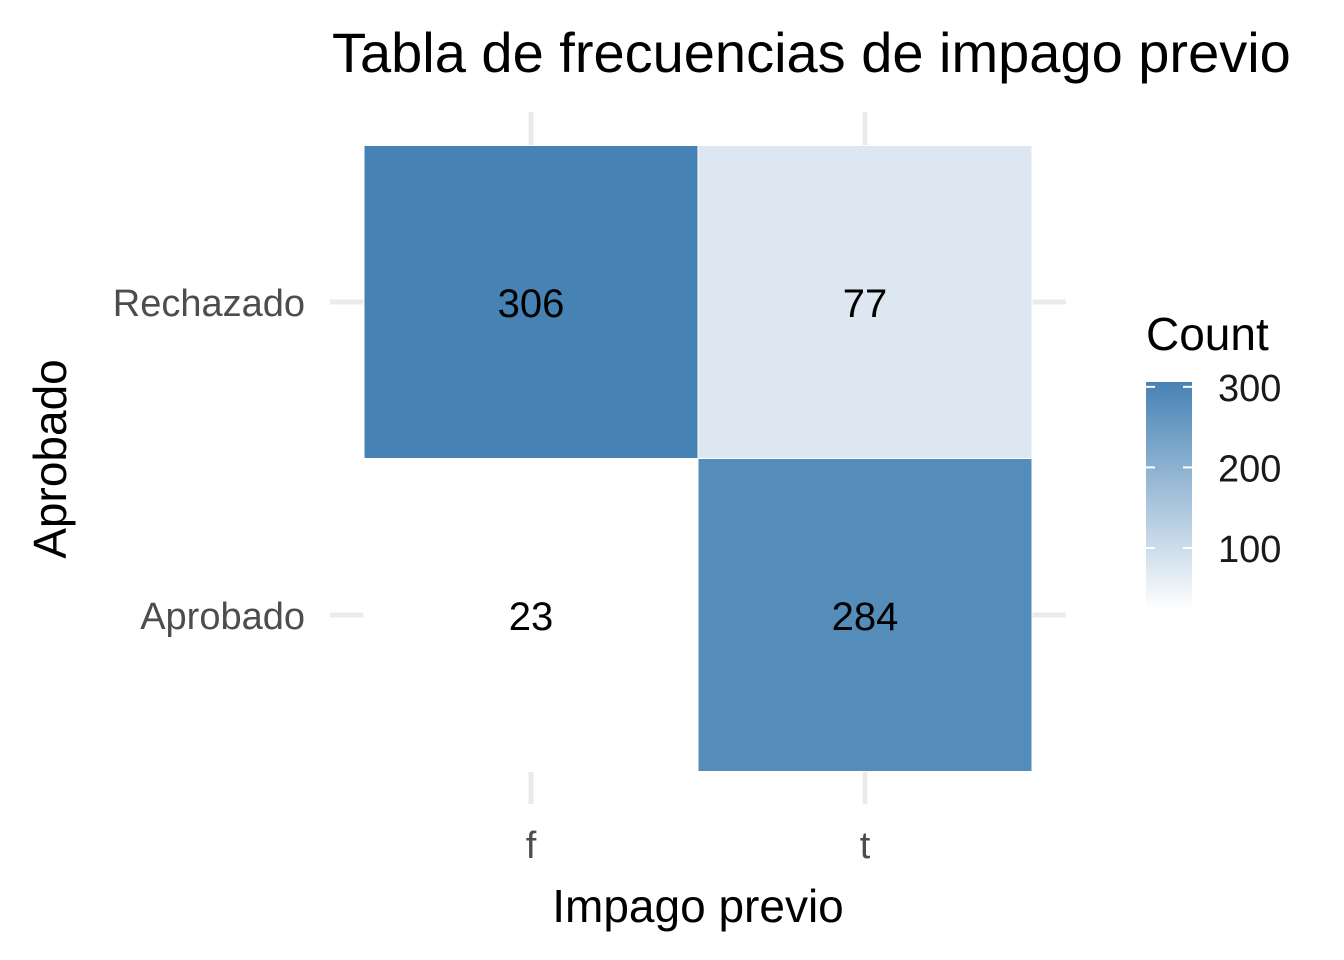  What do you see at coordinates (531, 846) in the screenshot?
I see `x-tick-label: f` at bounding box center [531, 846].